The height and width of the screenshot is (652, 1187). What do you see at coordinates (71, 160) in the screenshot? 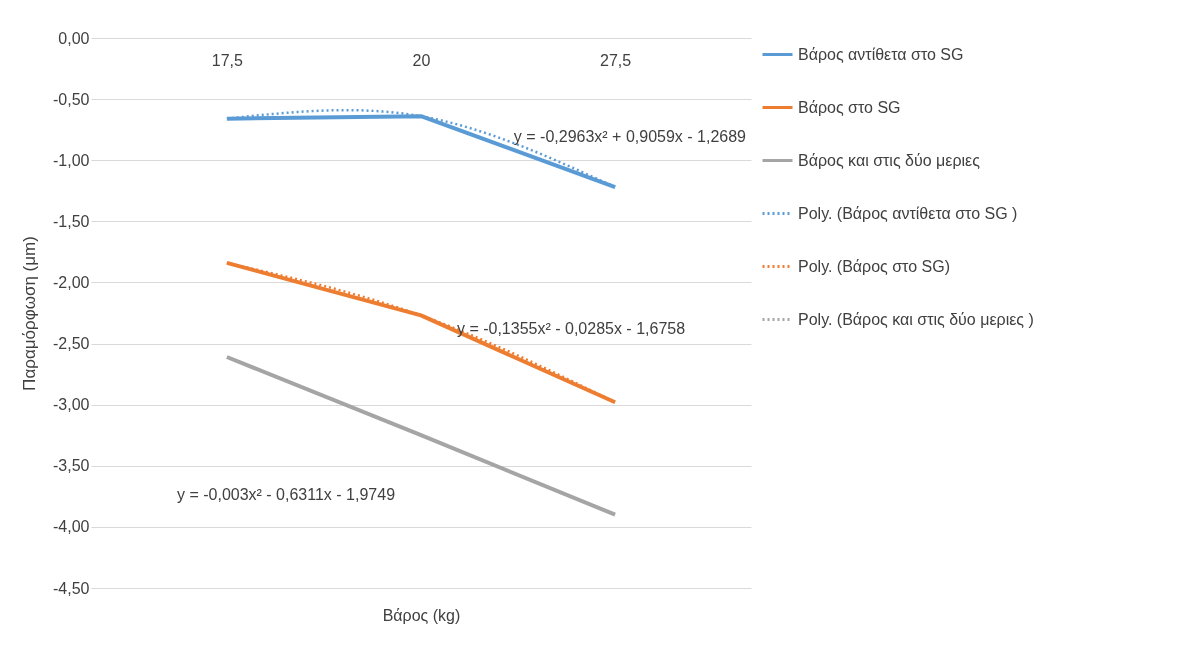
I see `y-tick-label: -1,00` at bounding box center [71, 160].